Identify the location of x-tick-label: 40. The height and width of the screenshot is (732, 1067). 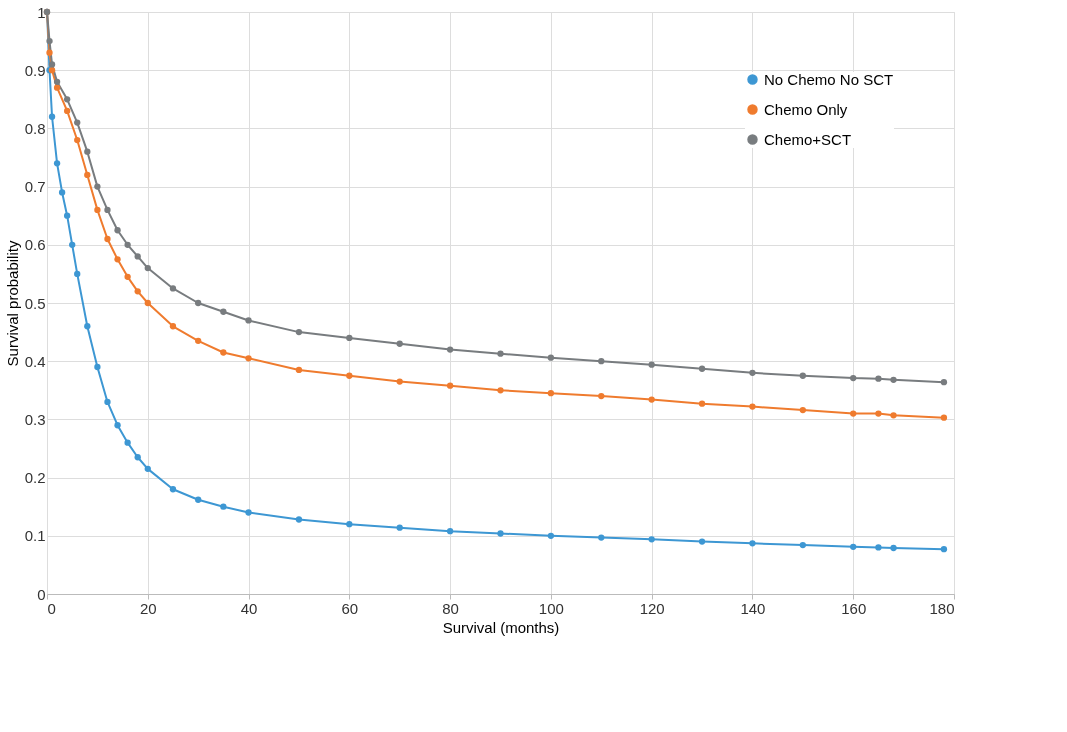
(249, 608).